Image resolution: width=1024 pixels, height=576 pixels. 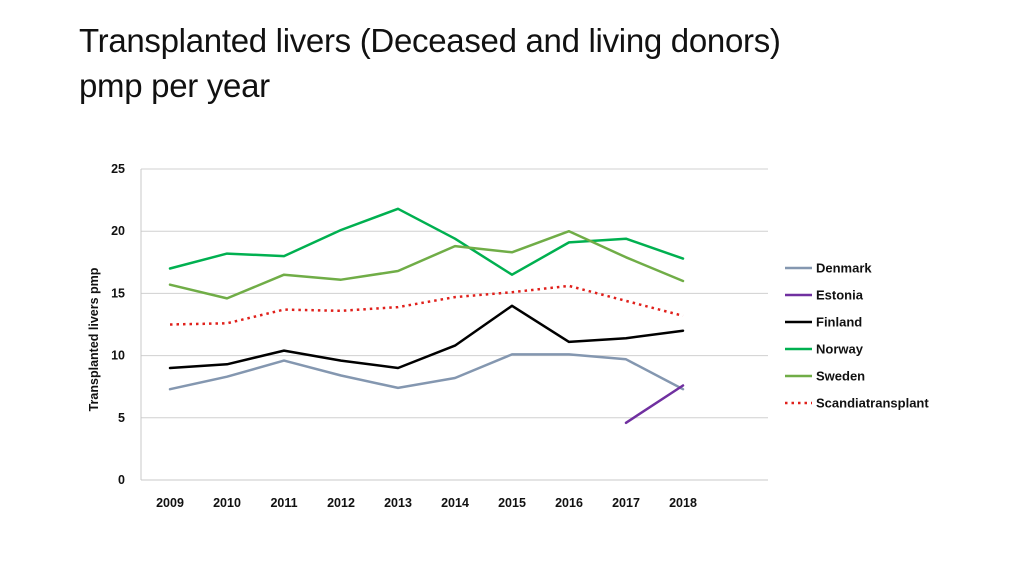 I want to click on y-tick-label: 25, so click(x=118, y=169).